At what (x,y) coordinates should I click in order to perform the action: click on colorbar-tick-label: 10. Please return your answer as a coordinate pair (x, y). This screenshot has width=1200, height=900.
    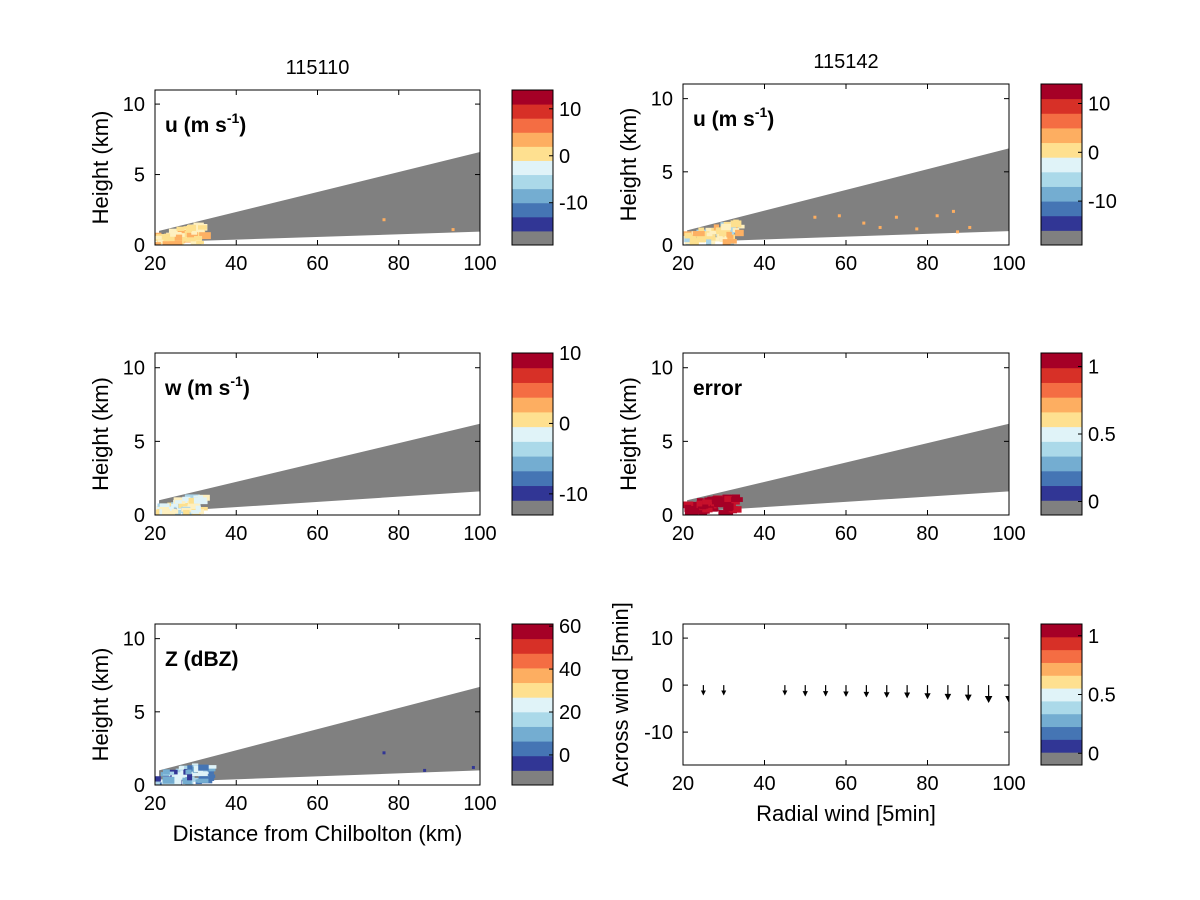
    Looking at the image, I should click on (570, 110).